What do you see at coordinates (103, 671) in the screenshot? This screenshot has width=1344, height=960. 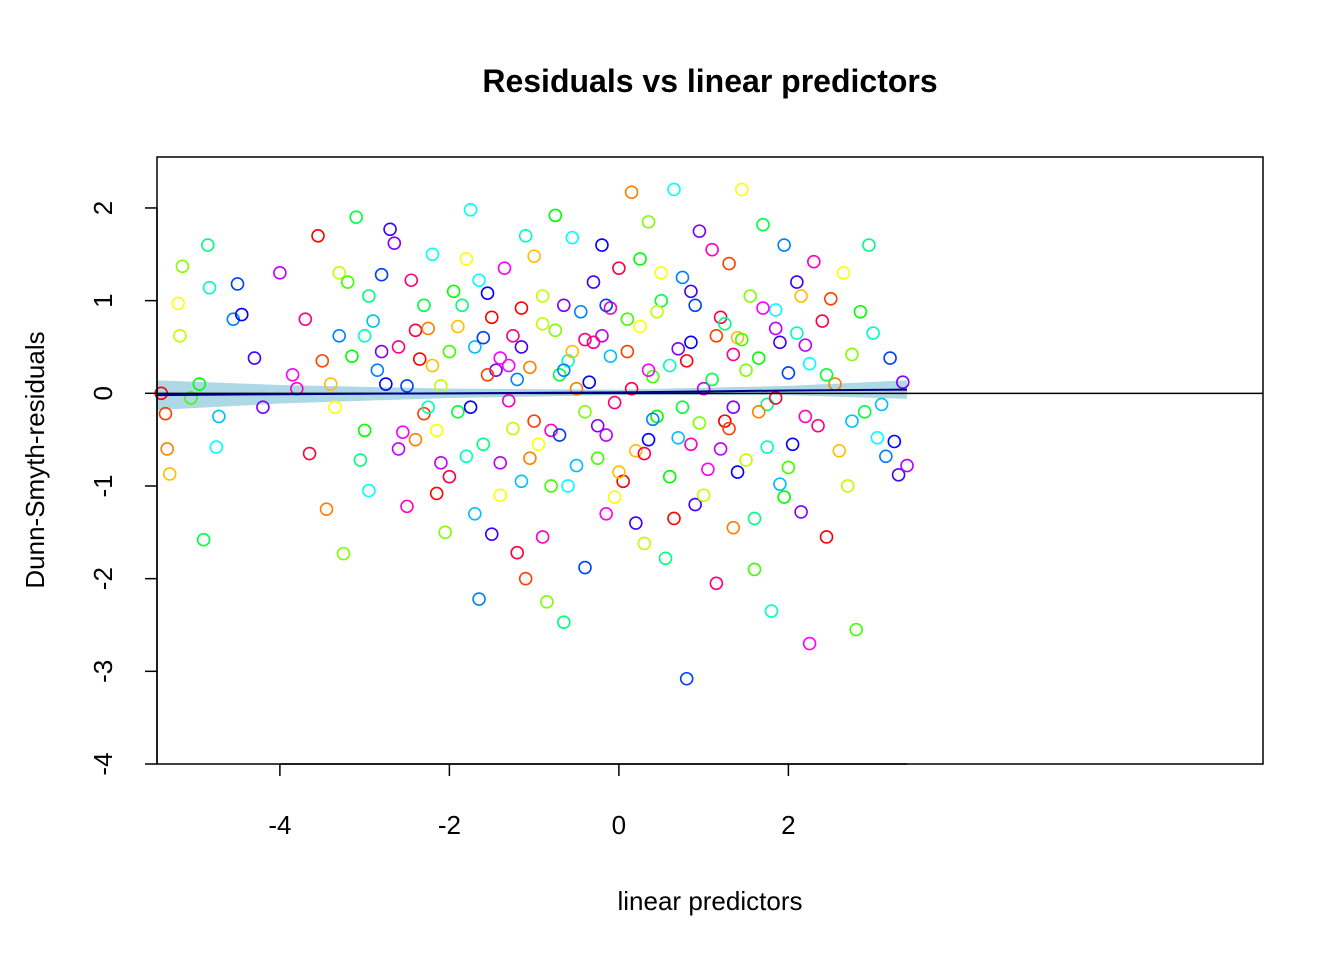 I see `y-tick-label: -3` at bounding box center [103, 671].